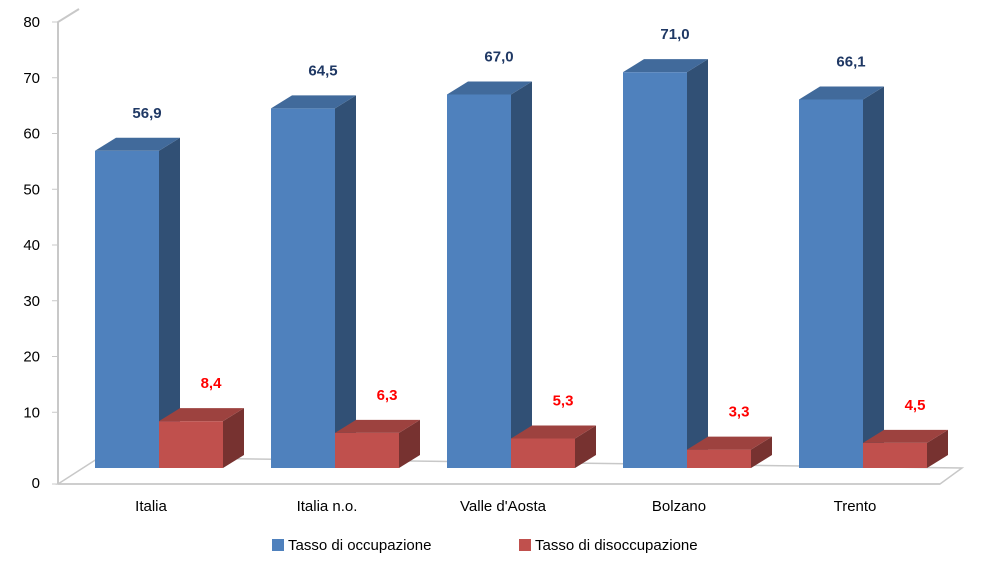  I want to click on y-tick-label: 80, so click(31, 22).